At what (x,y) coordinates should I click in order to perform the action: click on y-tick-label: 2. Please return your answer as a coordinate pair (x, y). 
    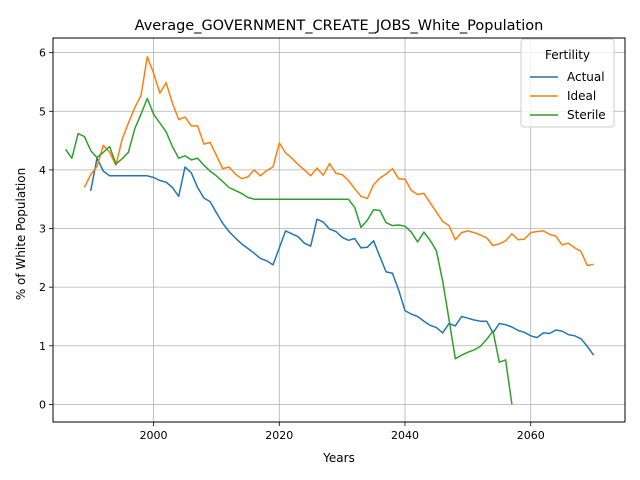
    Looking at the image, I should click on (42, 287).